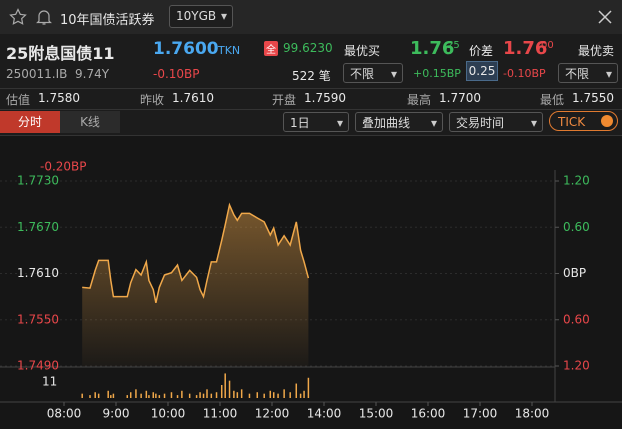 This screenshot has width=622, height=429. What do you see at coordinates (547, 45) in the screenshot?
I see `ask-price-sup: 00` at bounding box center [547, 45].